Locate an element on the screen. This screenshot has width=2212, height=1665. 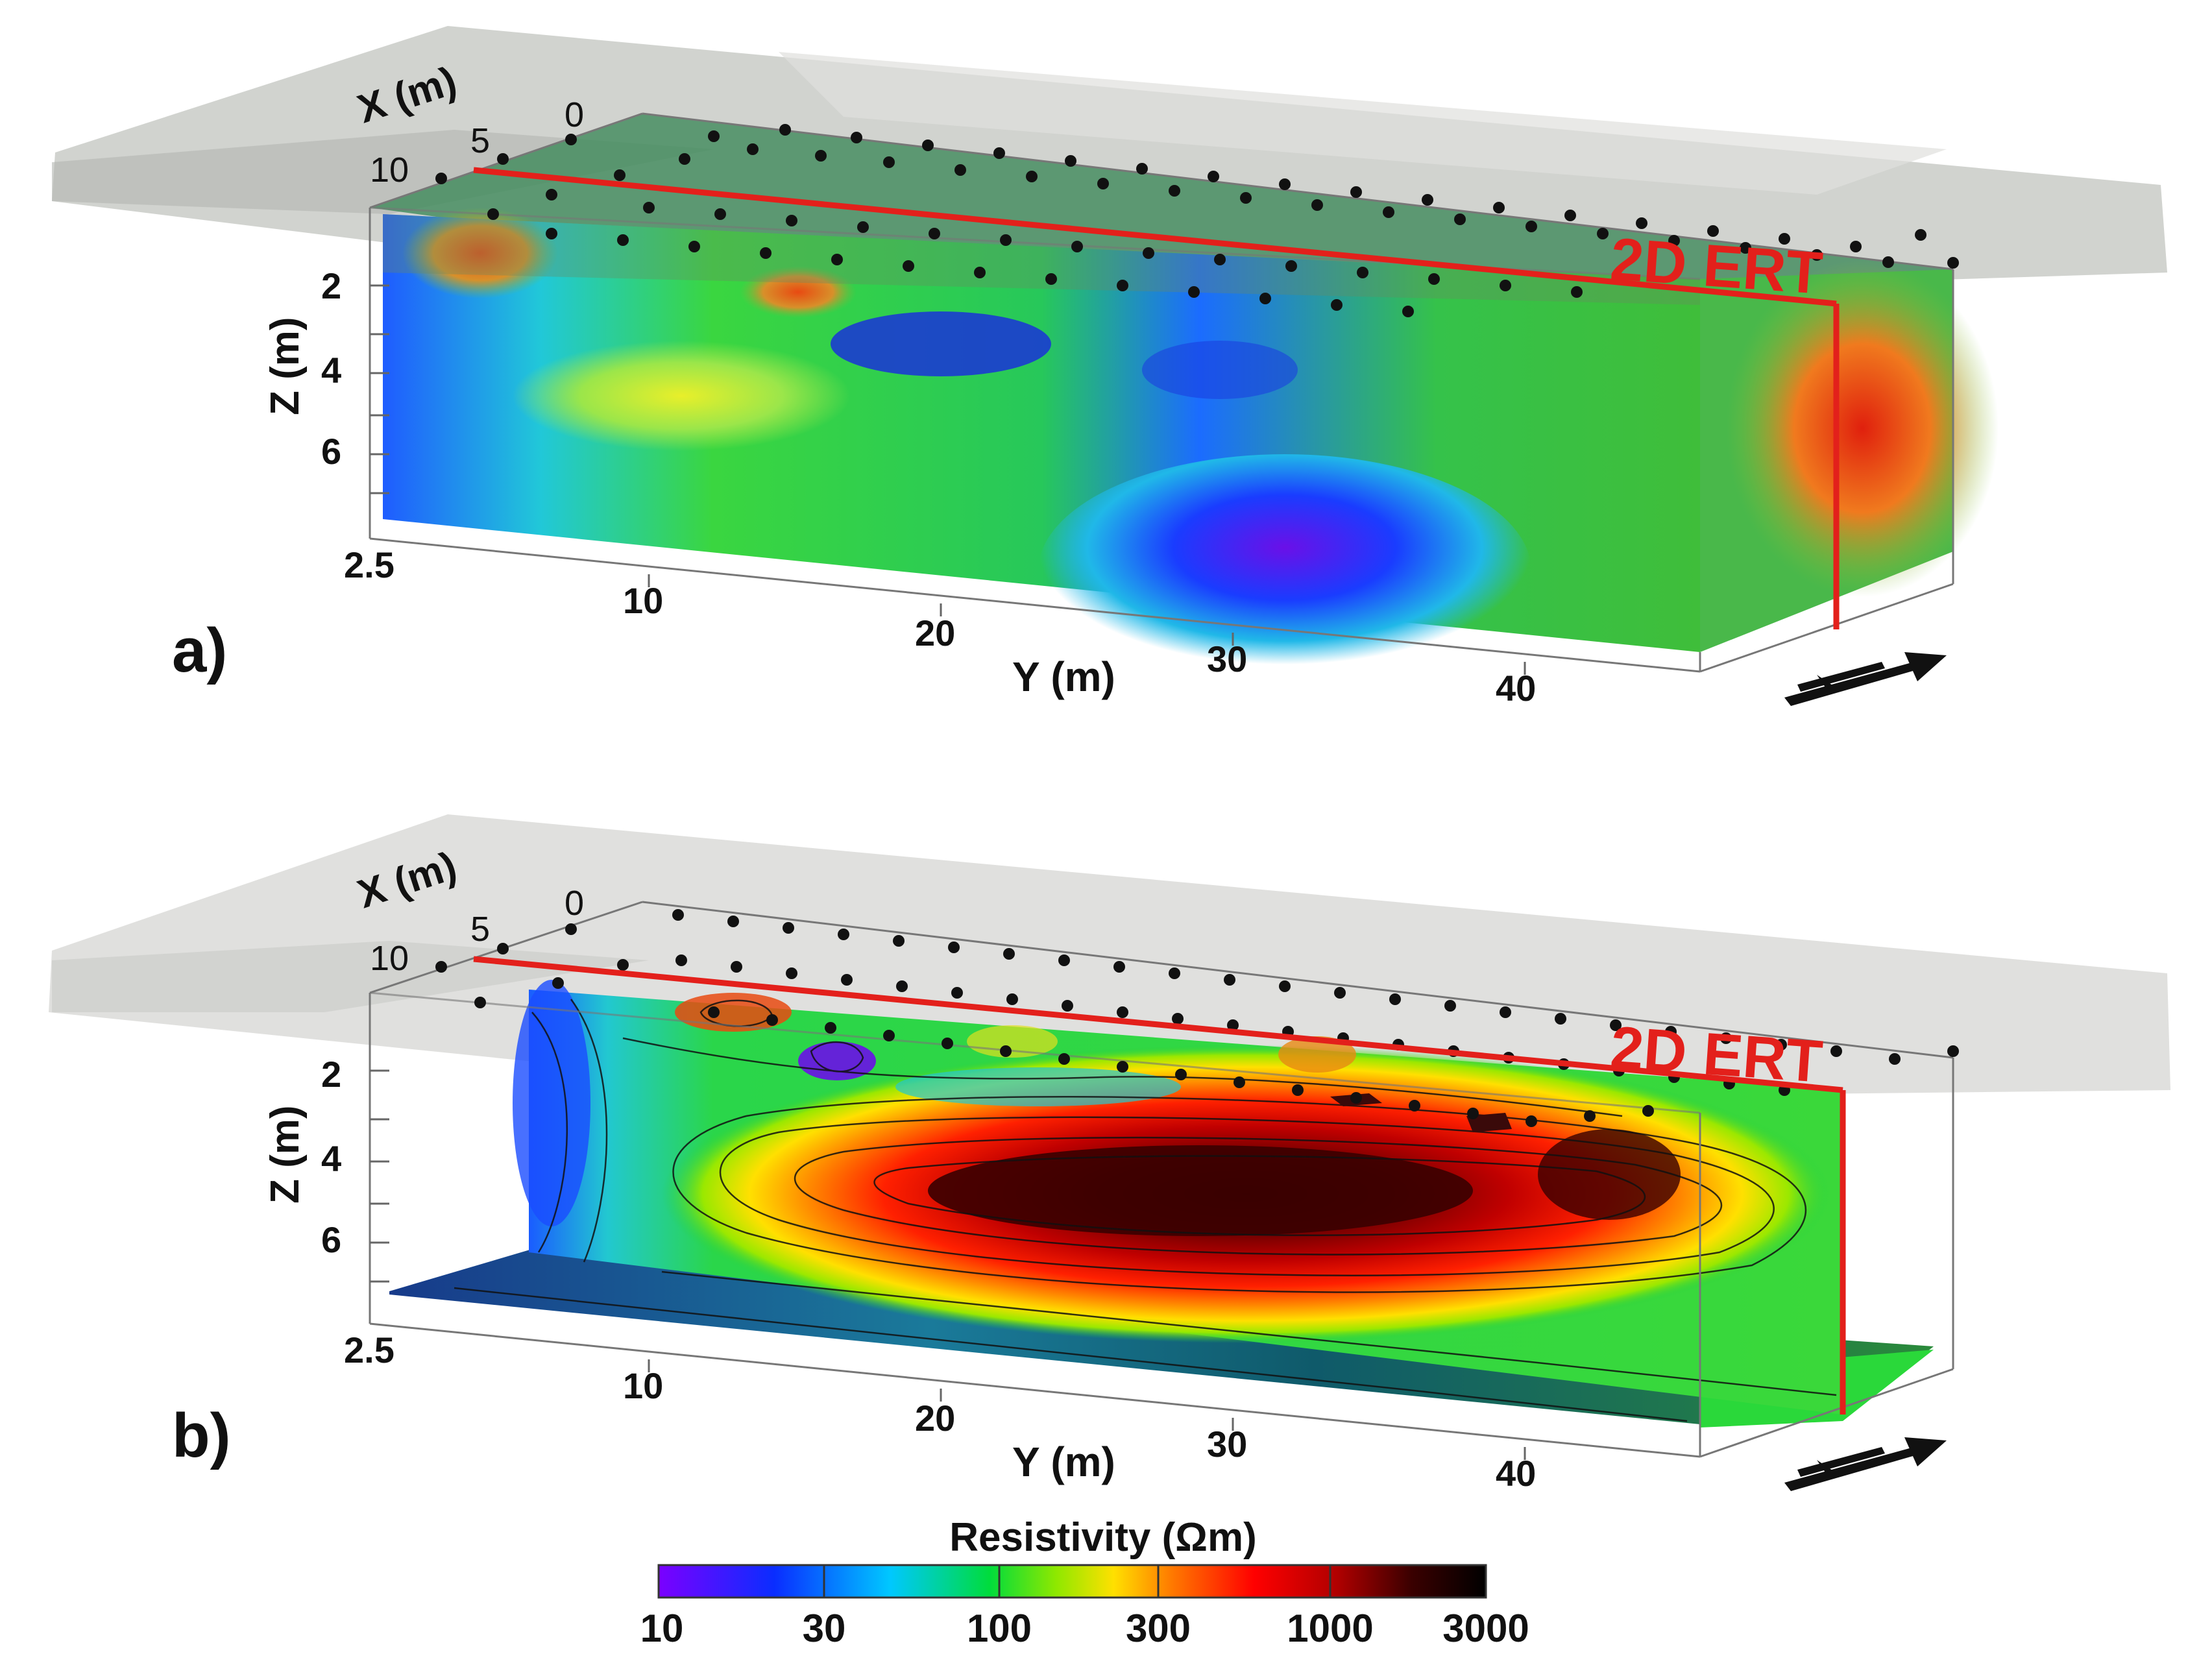
shallow-cyan-zone is located at coordinates (1038, 1086).